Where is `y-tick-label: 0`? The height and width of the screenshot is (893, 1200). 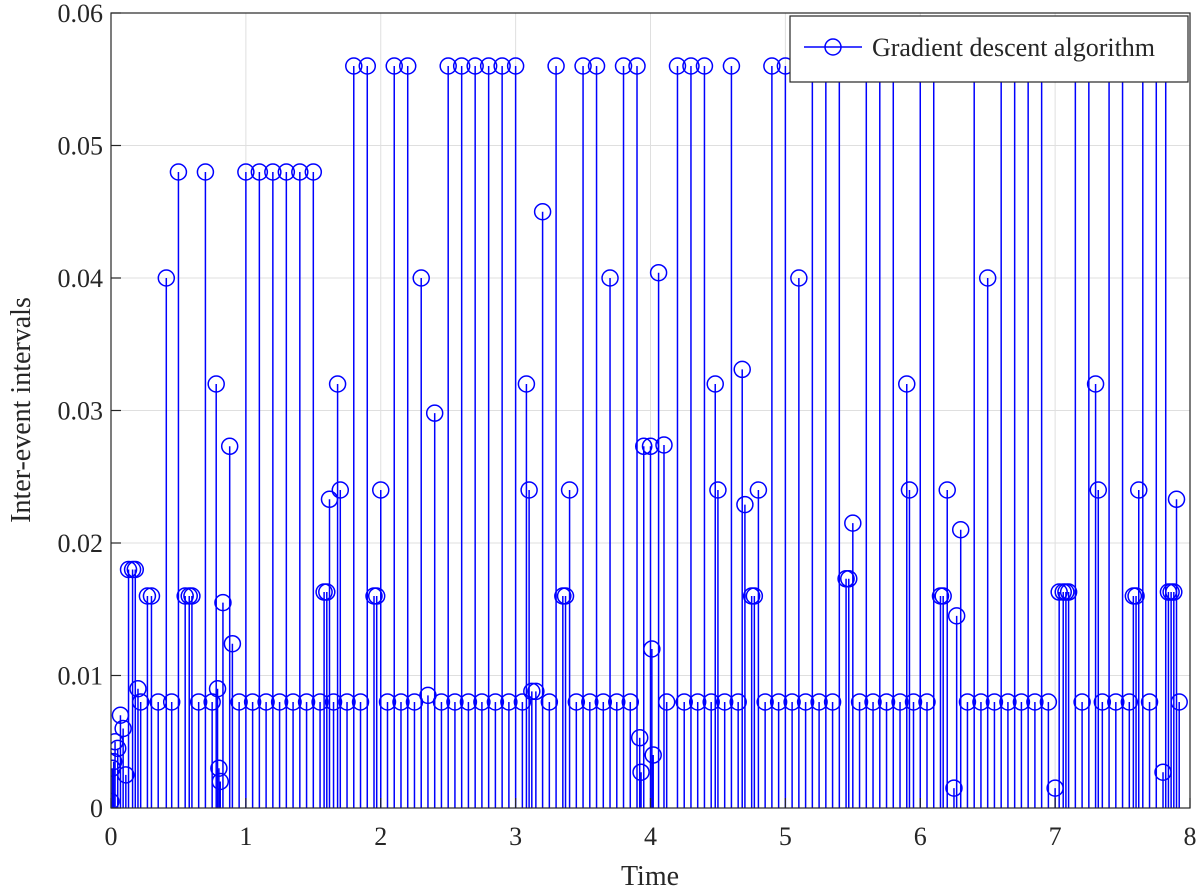 y-tick-label: 0 is located at coordinates (96, 808).